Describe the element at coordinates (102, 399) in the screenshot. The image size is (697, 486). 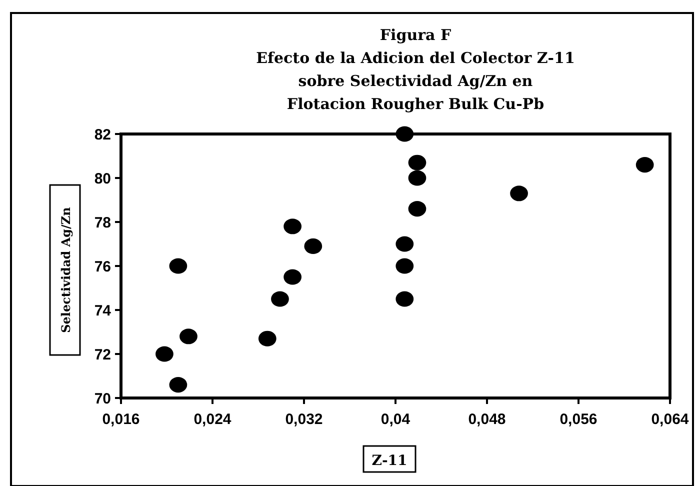
I see `y-tick-label: 70` at that location.